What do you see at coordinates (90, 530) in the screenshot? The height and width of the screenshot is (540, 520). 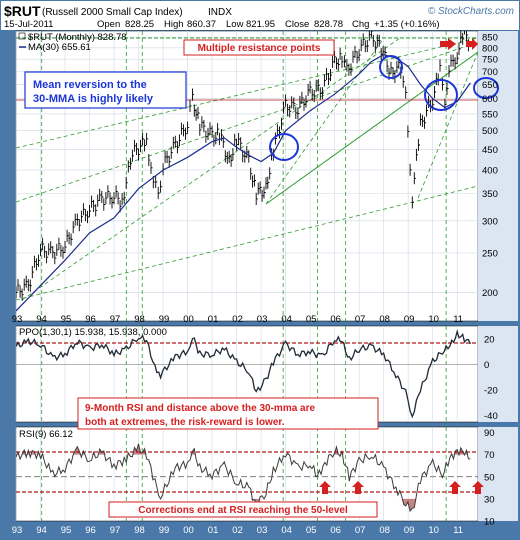 I see `year-label-bottom: 96` at bounding box center [90, 530].